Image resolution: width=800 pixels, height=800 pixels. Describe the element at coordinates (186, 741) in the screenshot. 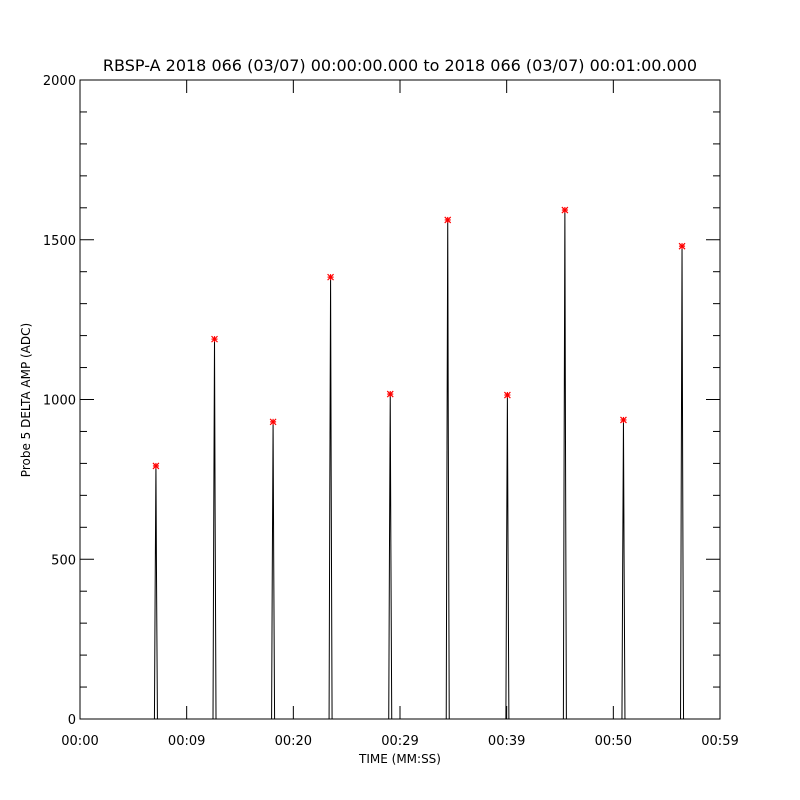

I see `x-tick-label: 00:09` at that location.